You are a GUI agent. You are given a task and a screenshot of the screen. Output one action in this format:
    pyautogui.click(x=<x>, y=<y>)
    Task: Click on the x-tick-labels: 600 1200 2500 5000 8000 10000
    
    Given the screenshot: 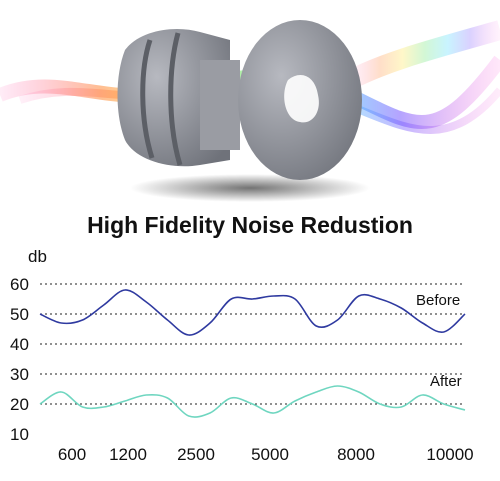 What is the action you would take?
    pyautogui.click(x=266, y=454)
    